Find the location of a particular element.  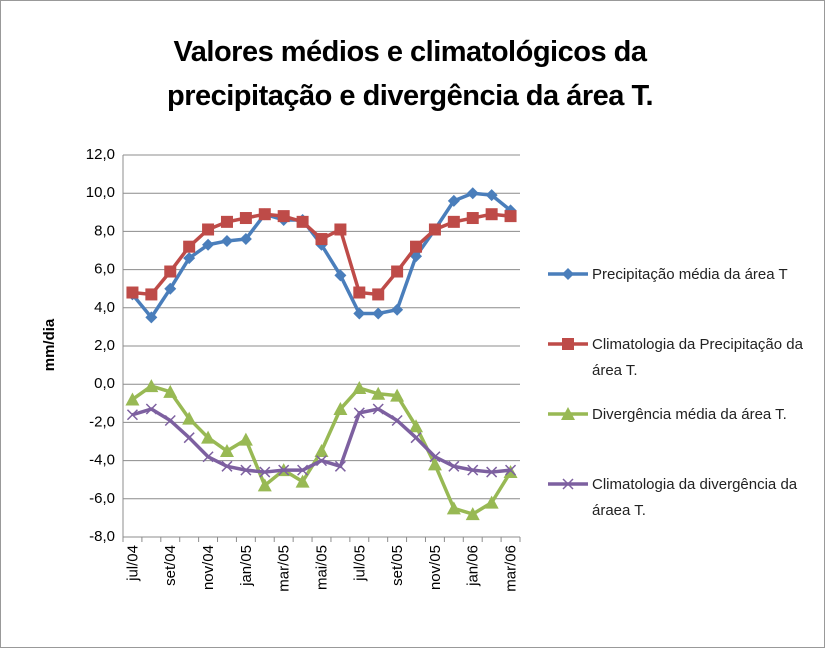

x-tick-label: set/04 is located at coordinates (170, 565).